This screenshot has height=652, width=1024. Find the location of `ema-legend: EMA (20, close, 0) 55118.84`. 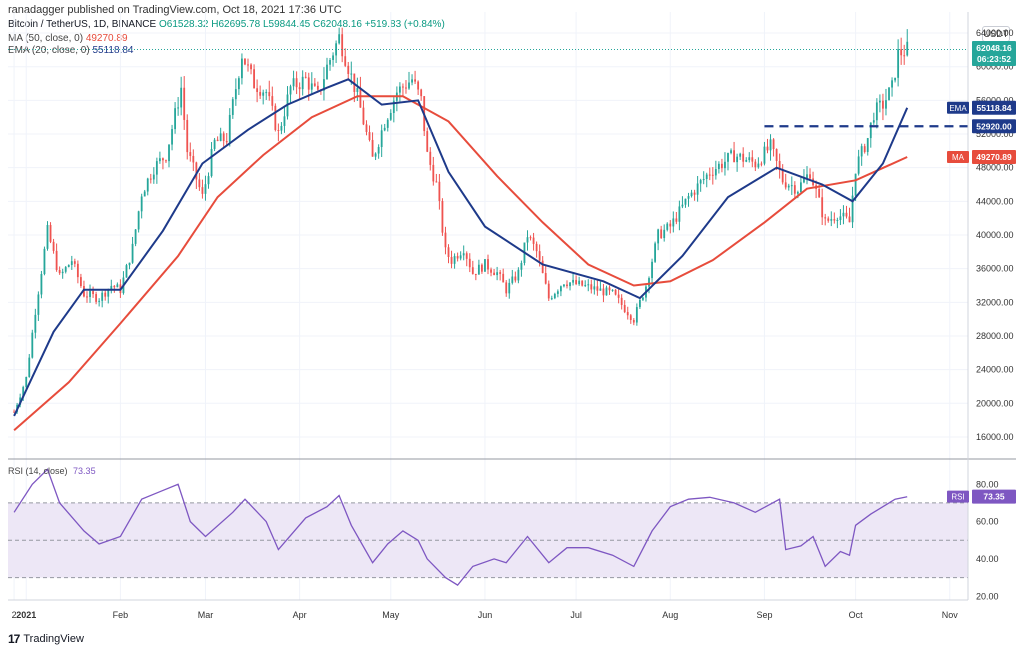

ema-legend: EMA (20, close, 0) 55118.84 is located at coordinates (70, 50).